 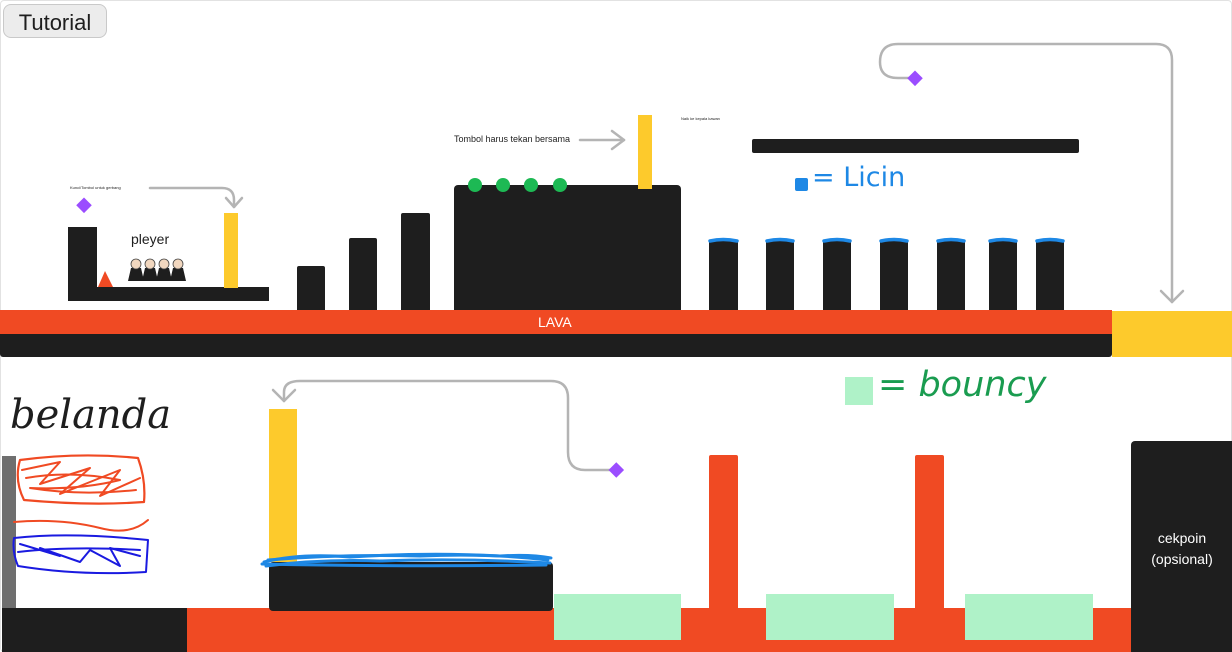 I want to click on spawn-platform, so click(x=168, y=294).